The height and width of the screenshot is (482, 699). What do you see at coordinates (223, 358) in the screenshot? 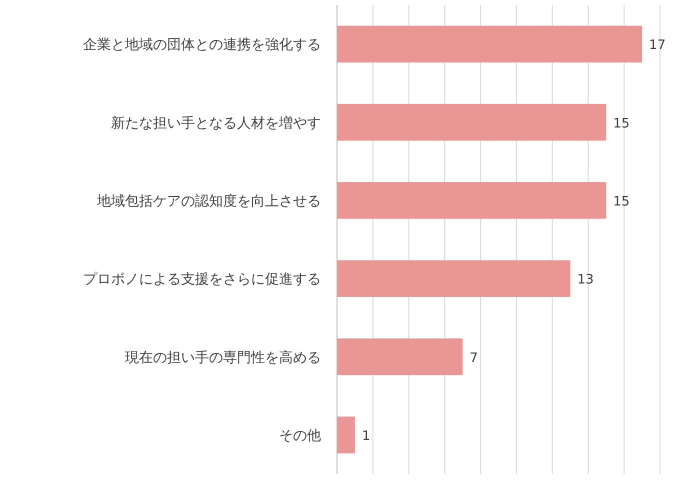
I see `y-tick-label: 現在の担い手の専門性を高める` at bounding box center [223, 358].